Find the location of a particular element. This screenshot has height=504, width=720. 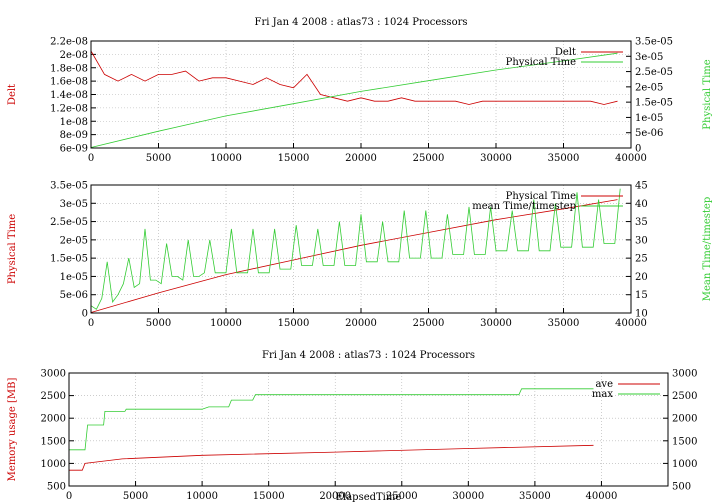

series-line-physical-time is located at coordinates (354, 100).